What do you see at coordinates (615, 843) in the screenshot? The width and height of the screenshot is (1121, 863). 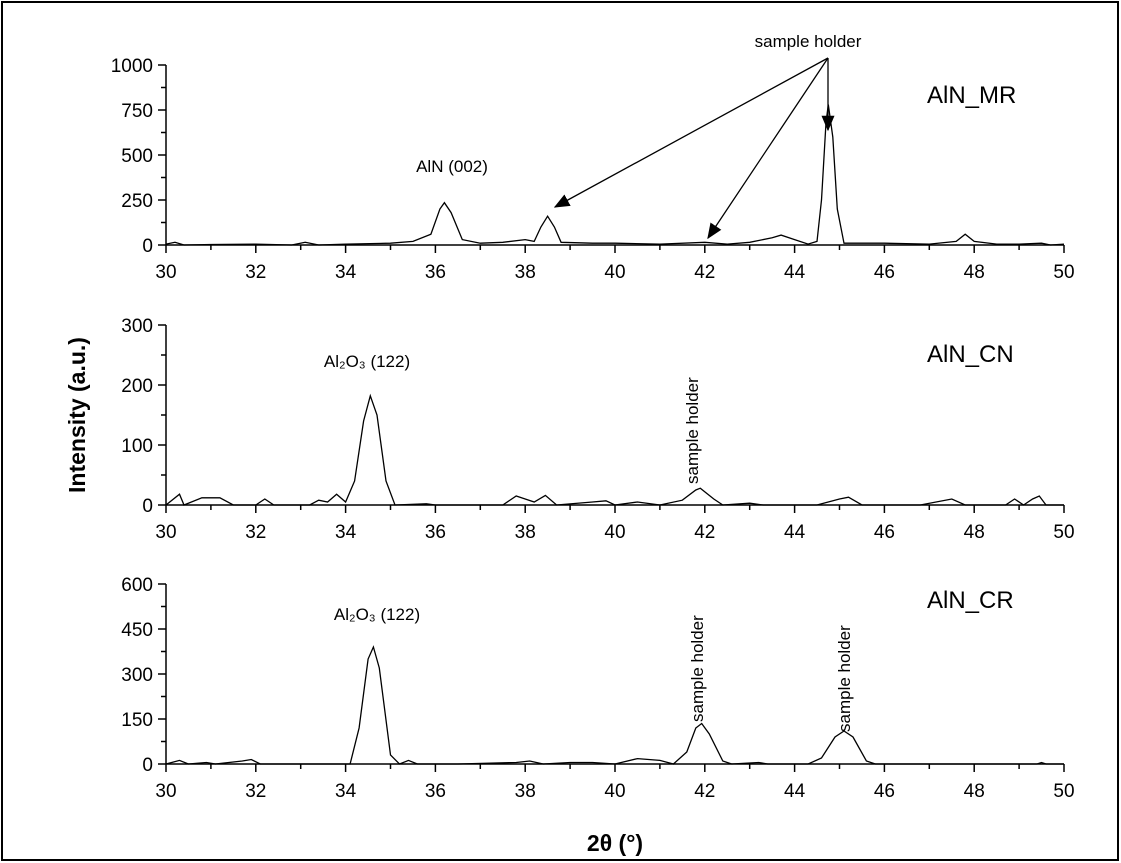 I see `x-axis-title: 2θ (°)` at bounding box center [615, 843].